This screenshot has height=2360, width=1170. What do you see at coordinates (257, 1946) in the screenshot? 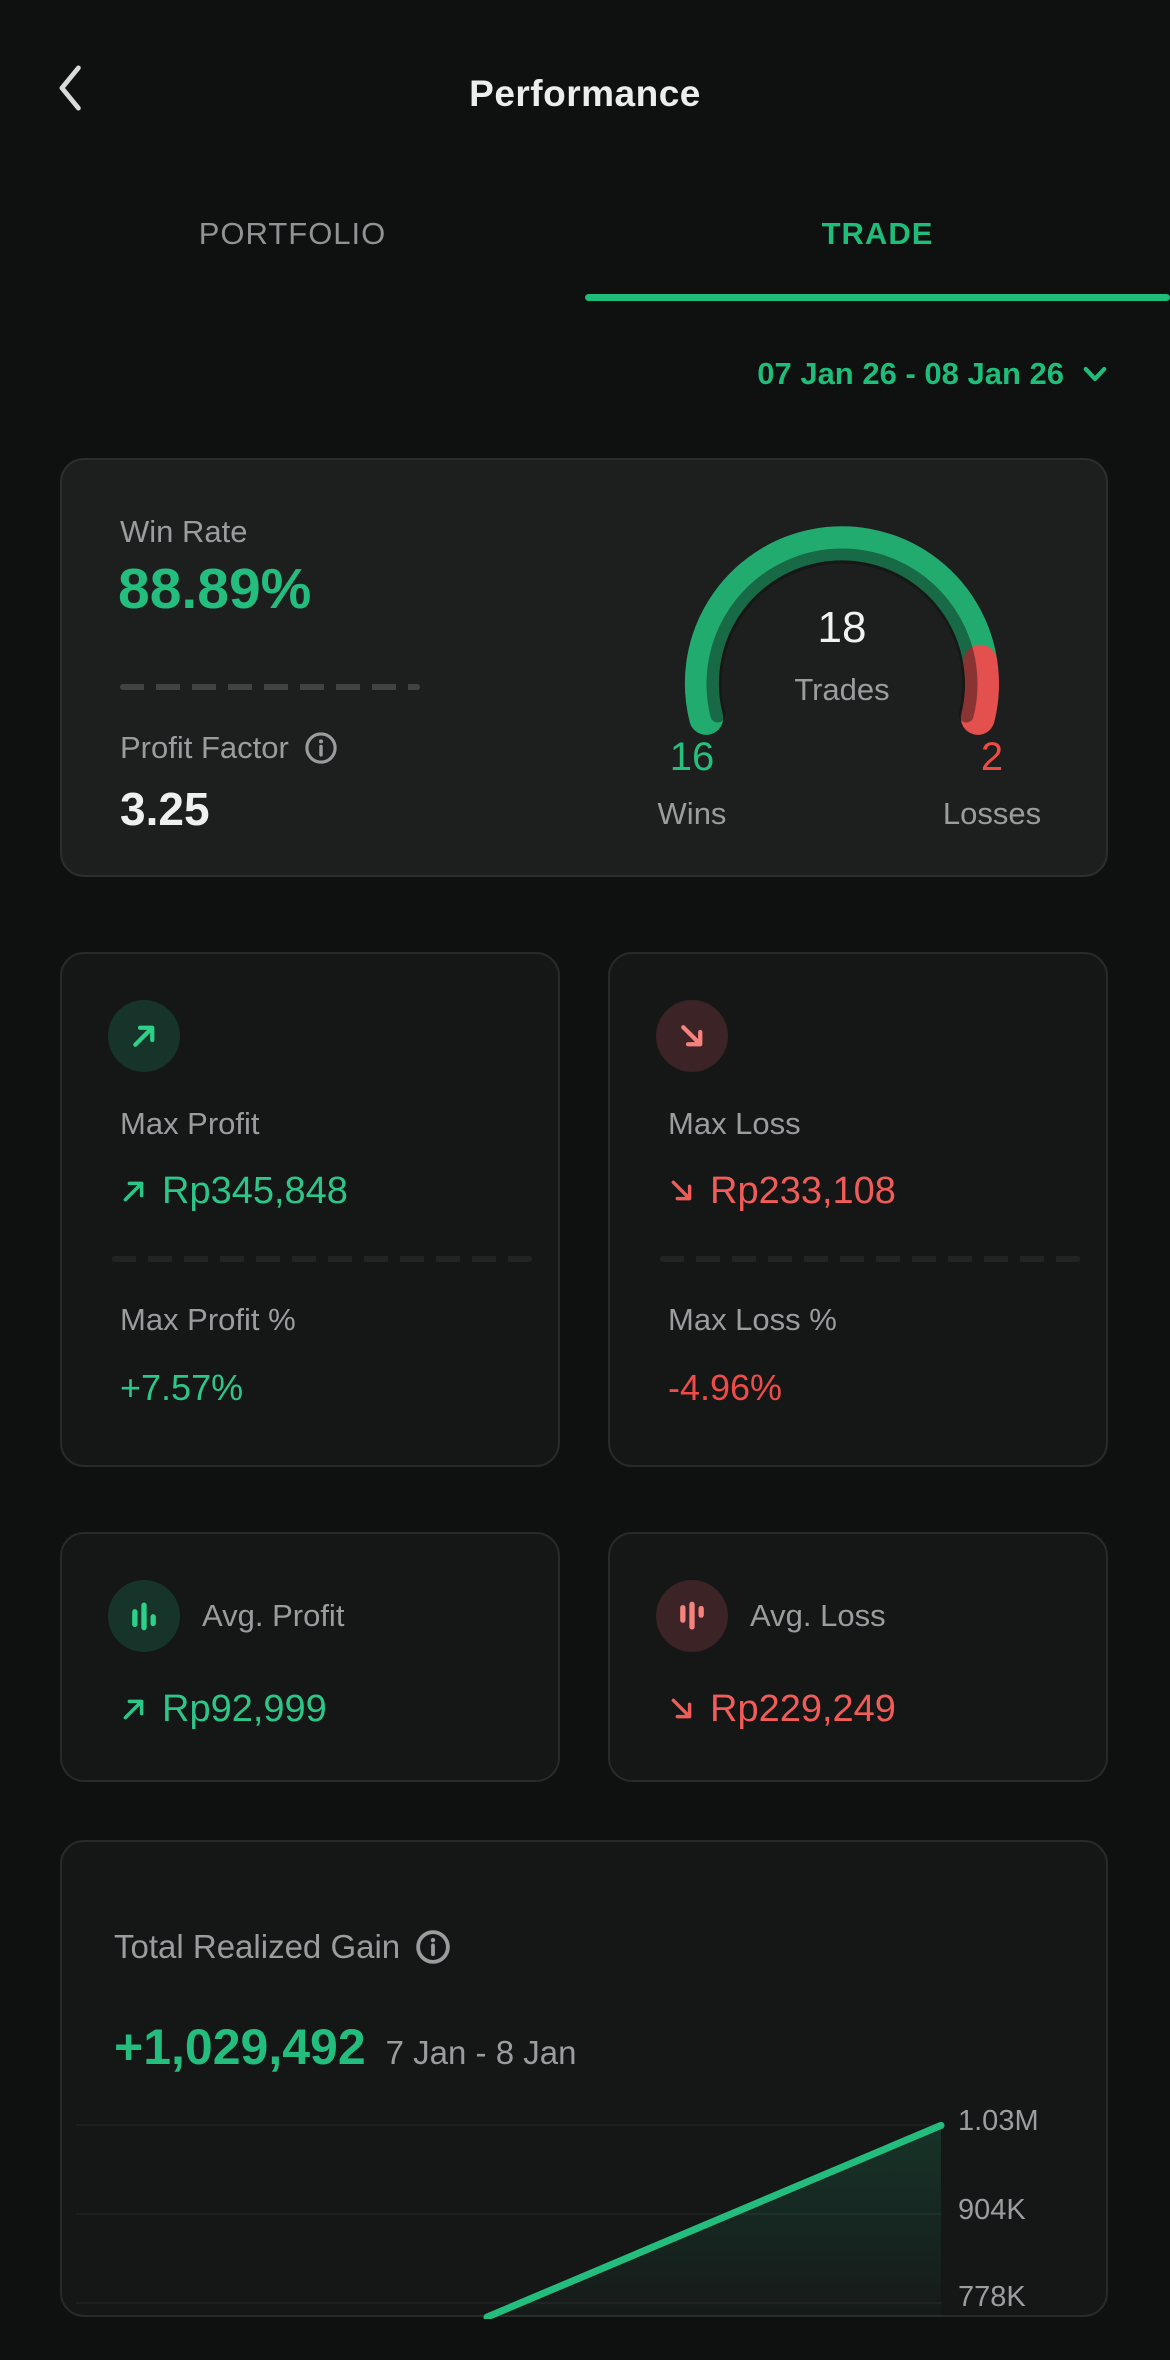
I see `total-gain-title: Total Realized Gain` at bounding box center [257, 1946].